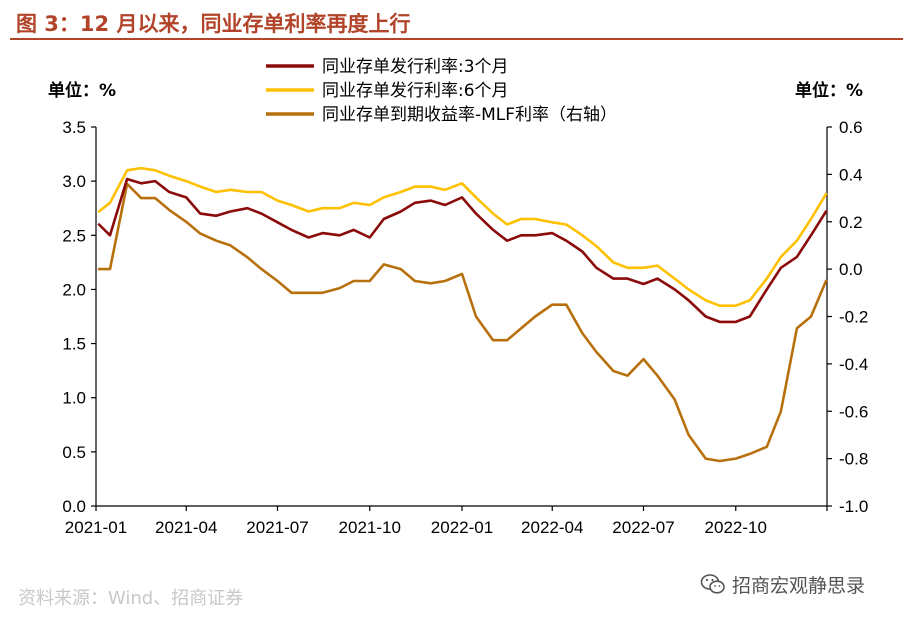 Image resolution: width=913 pixels, height=622 pixels. What do you see at coordinates (462, 527) in the screenshot?
I see `x-tick-label: 2022-01` at bounding box center [462, 527].